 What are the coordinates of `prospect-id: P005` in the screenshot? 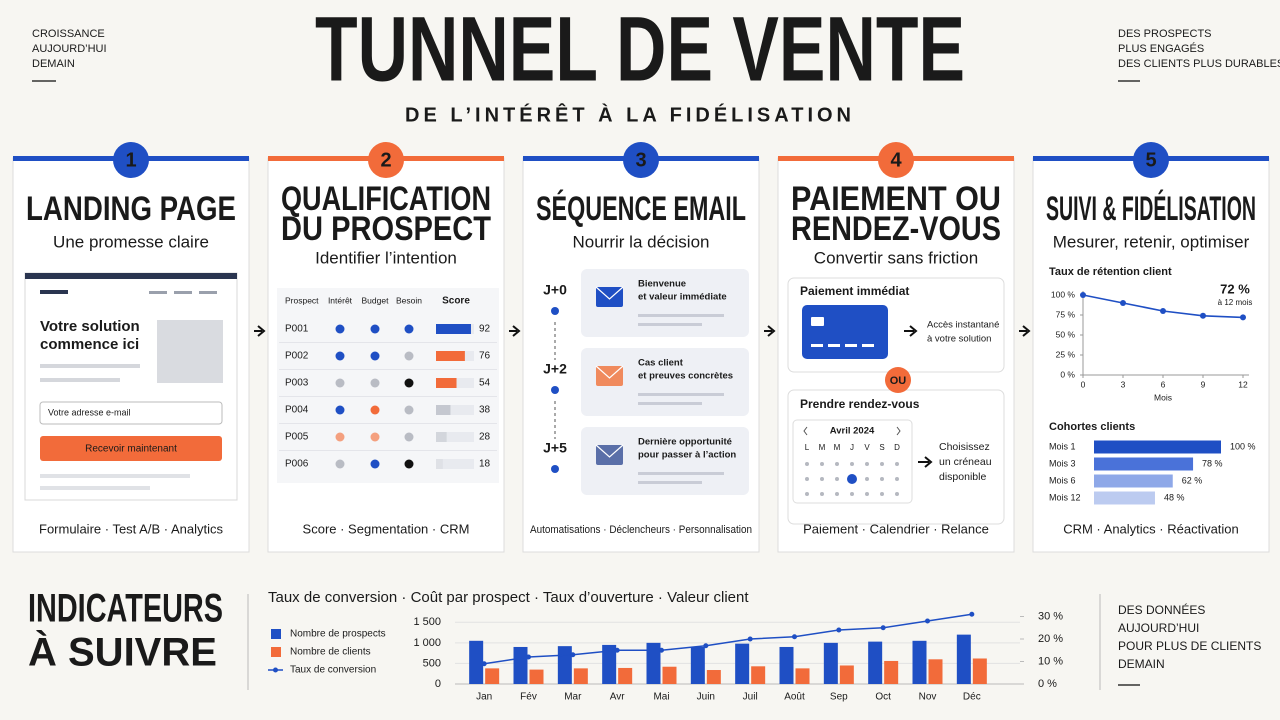 It's located at (297, 437).